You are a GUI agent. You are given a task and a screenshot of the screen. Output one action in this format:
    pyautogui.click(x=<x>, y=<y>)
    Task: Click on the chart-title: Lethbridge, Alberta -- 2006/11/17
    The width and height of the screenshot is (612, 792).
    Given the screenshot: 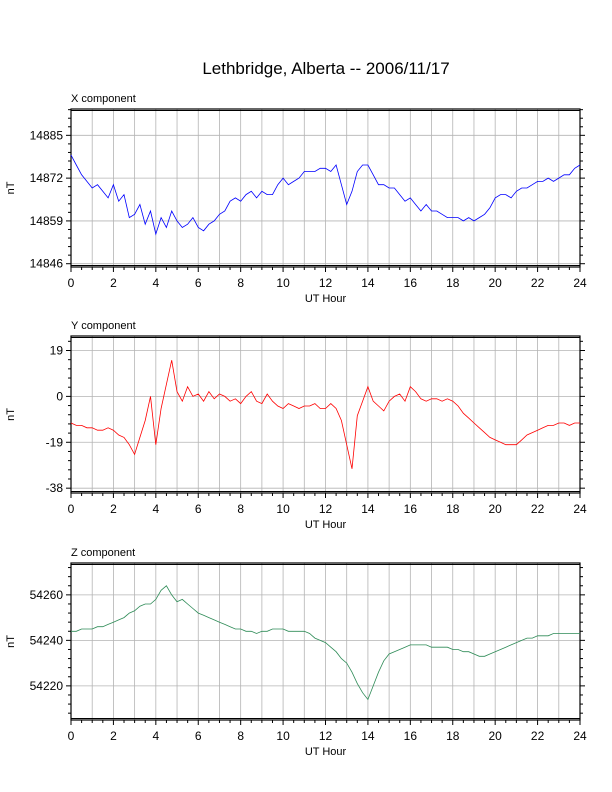 What is the action you would take?
    pyautogui.click(x=326, y=68)
    